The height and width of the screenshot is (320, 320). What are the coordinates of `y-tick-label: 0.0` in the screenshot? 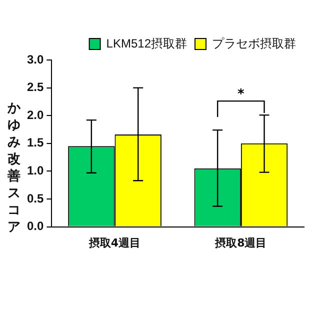 It's located at (35, 226).